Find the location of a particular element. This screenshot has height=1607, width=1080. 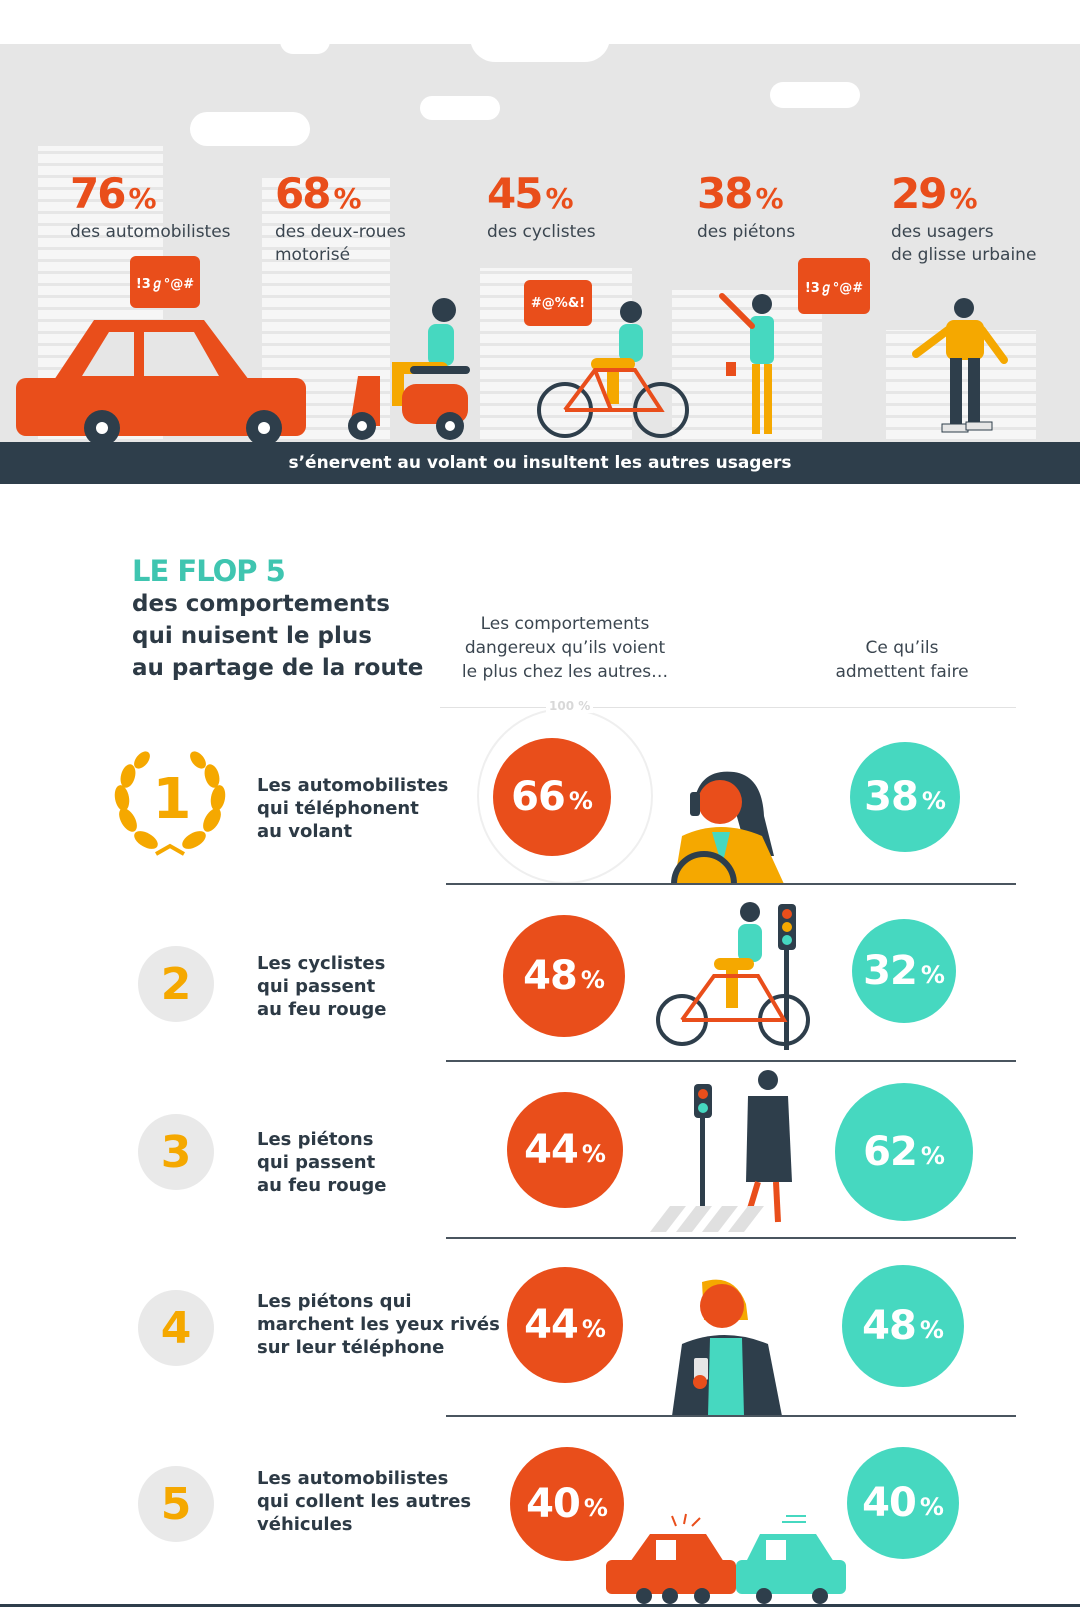

rank-5-badge: 5 is located at coordinates (176, 1504).